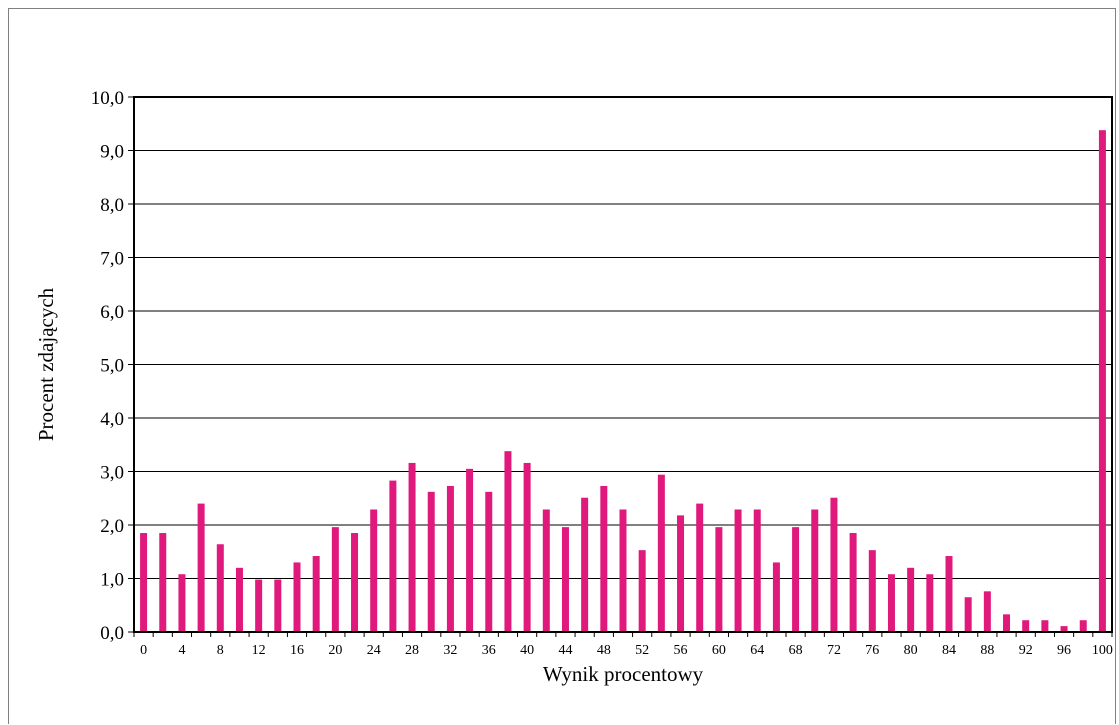 The image size is (1119, 725). I want to click on x-tick-label: 68, so click(796, 650).